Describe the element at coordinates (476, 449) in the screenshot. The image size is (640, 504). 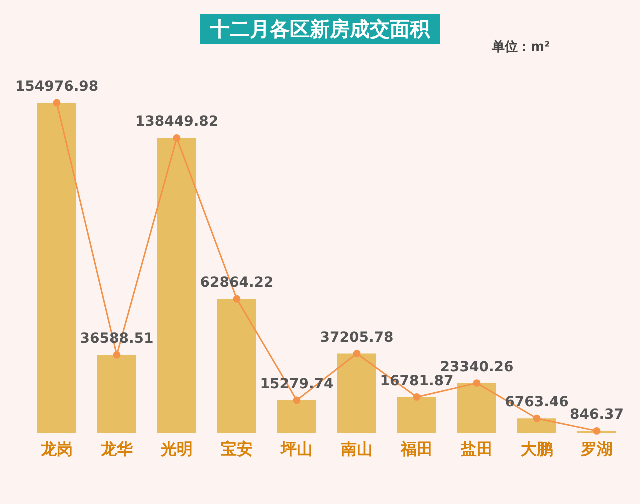
I see `x-tick-label: 盐田` at that location.